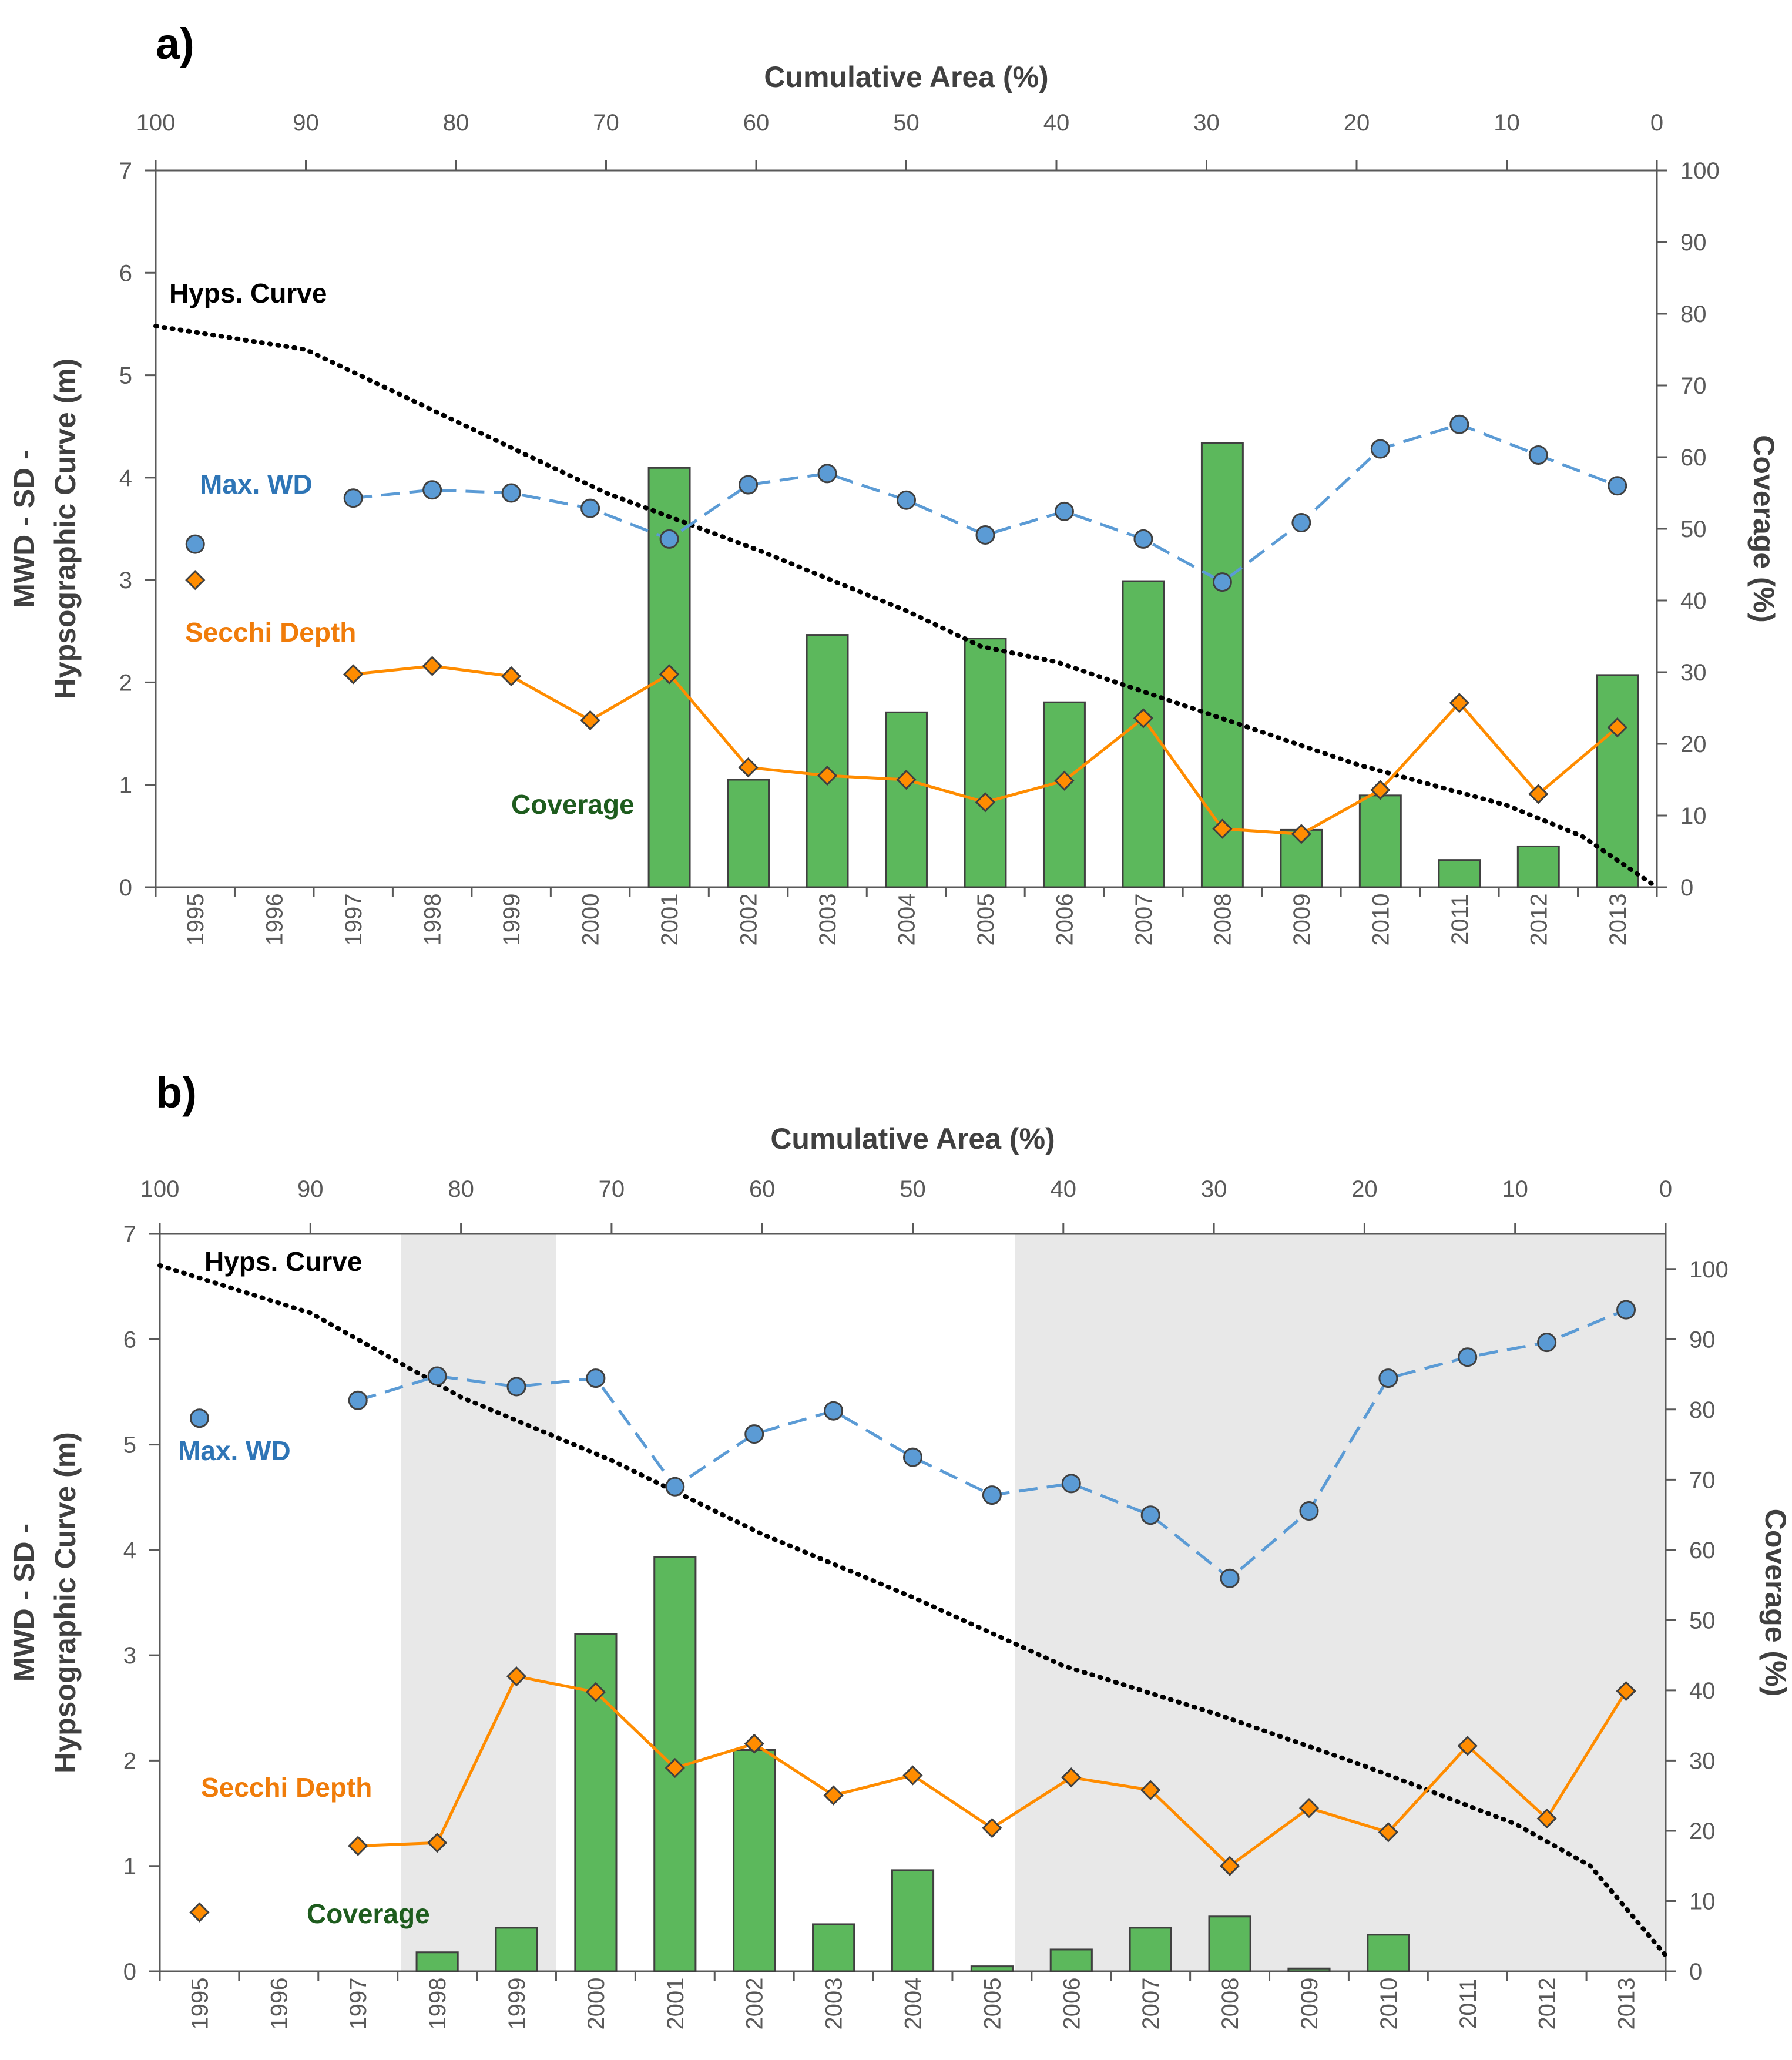 This screenshot has height=2060, width=1792. What do you see at coordinates (65, 529) in the screenshot?
I see `left-axis-title: Hypsographic Curve (m)` at bounding box center [65, 529].